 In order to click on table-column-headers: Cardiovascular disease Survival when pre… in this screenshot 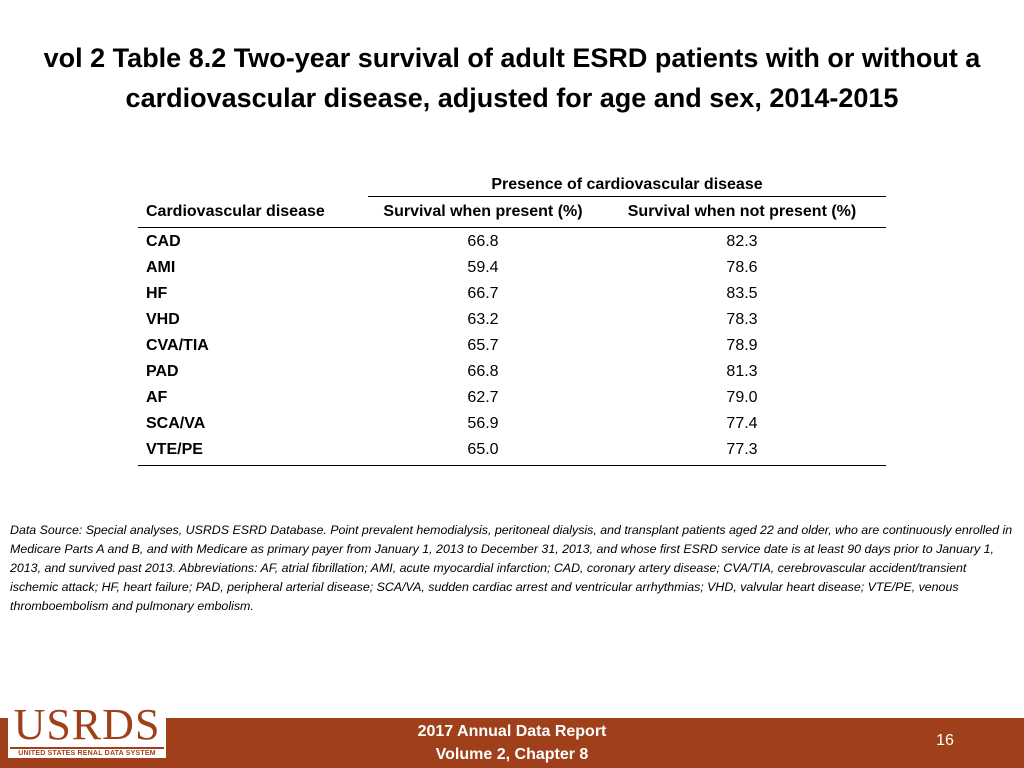, I will do `click(512, 212)`.